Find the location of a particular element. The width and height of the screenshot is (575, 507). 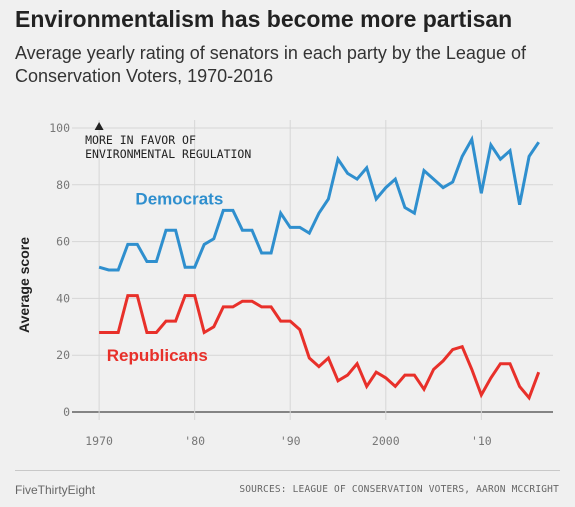

y-tick-label: 40 is located at coordinates (63, 298).